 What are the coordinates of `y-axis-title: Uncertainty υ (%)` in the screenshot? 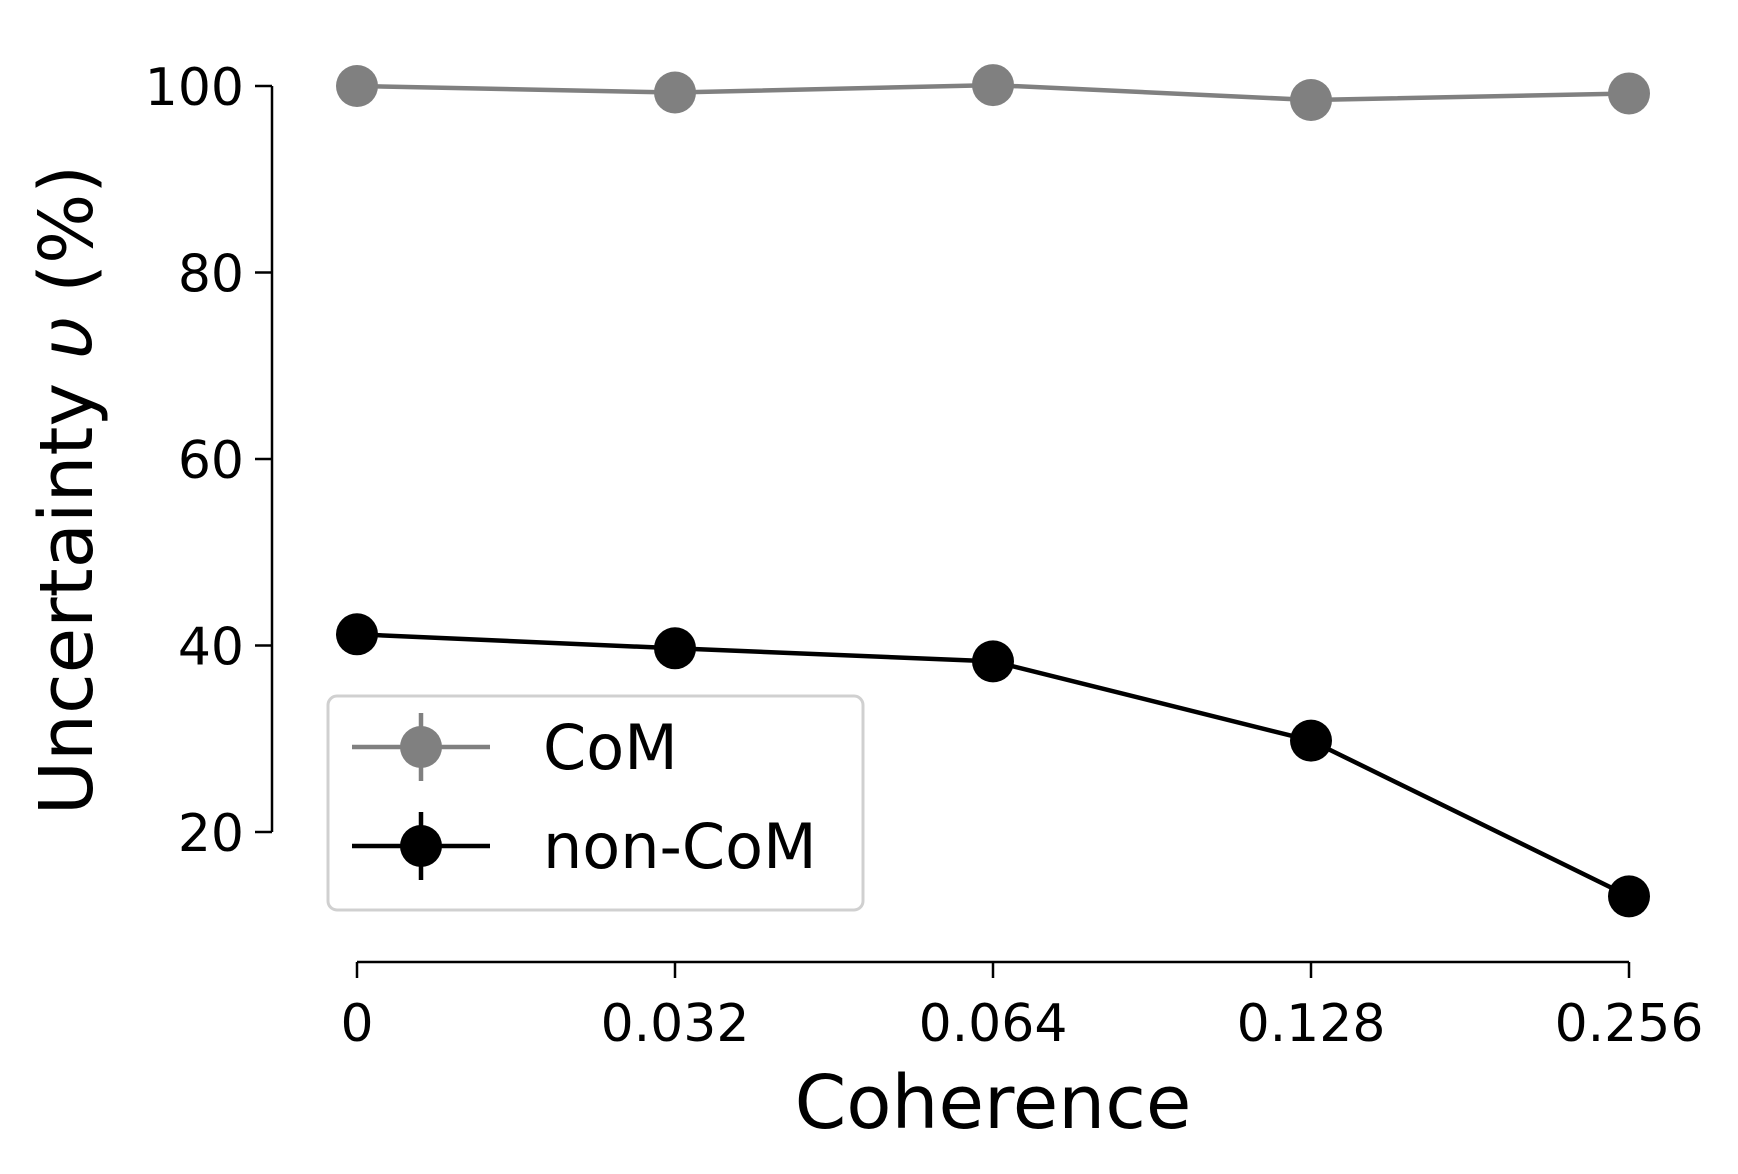 It's located at (67, 490).